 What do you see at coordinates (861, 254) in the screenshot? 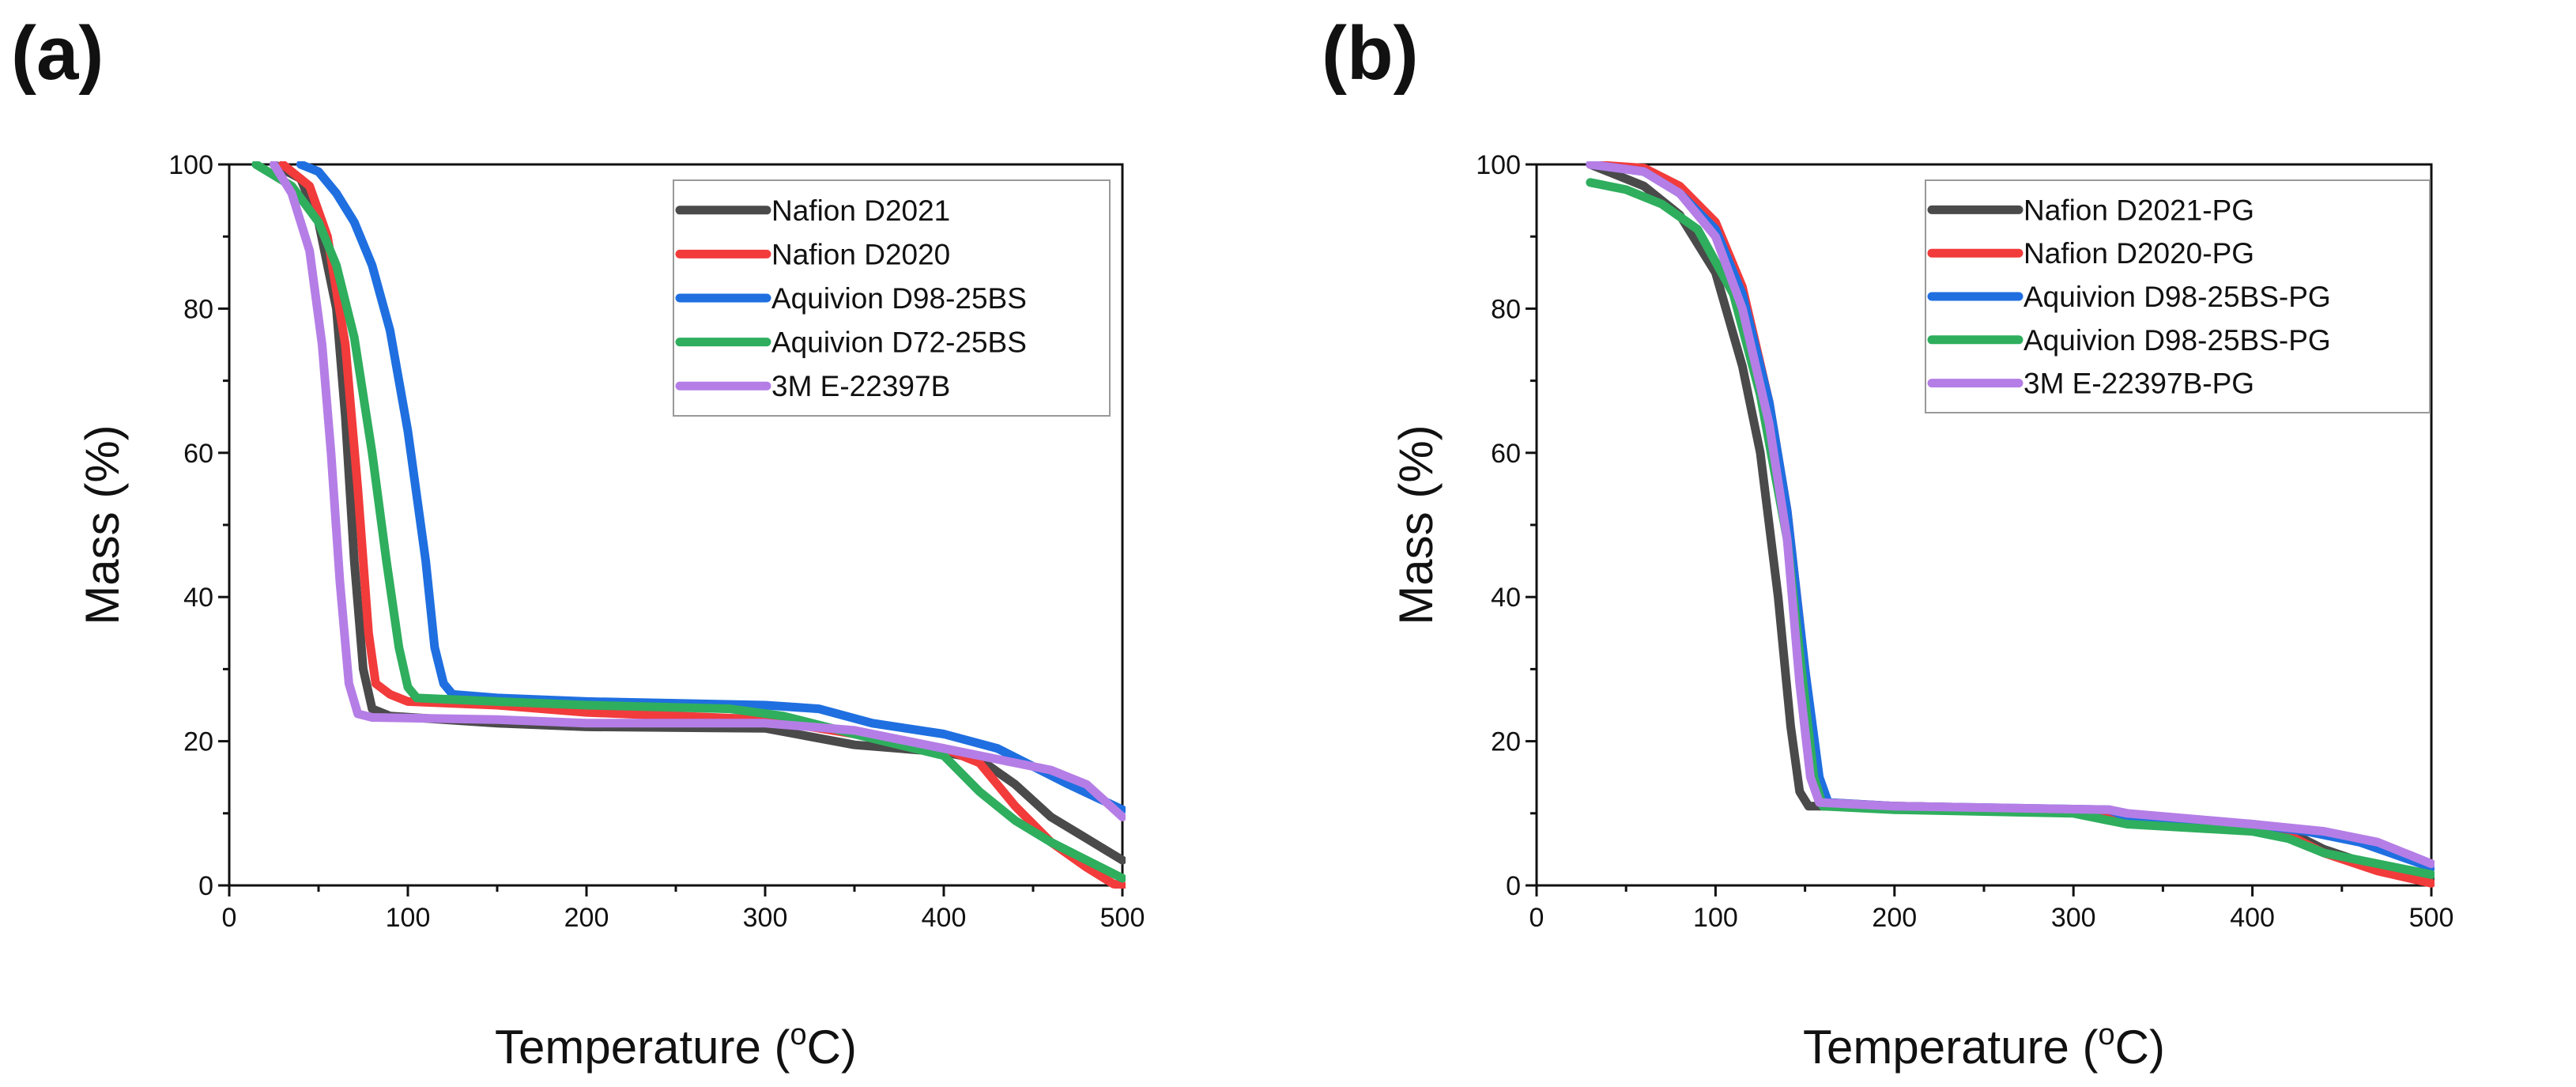
I see `legend-label: Nafion D2020` at bounding box center [861, 254].